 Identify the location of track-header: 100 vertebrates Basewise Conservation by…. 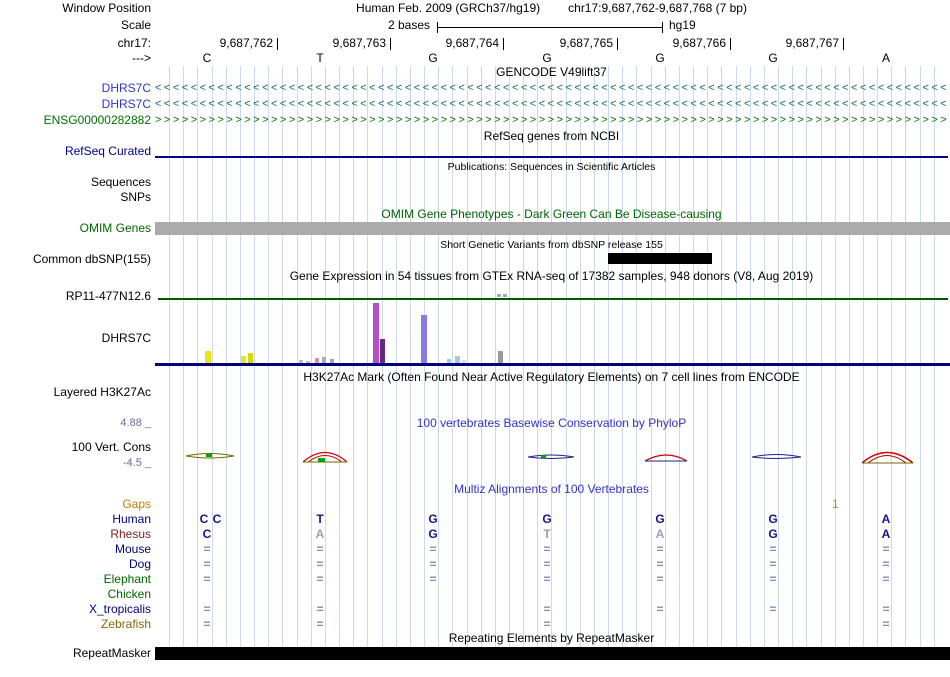
(551, 423).